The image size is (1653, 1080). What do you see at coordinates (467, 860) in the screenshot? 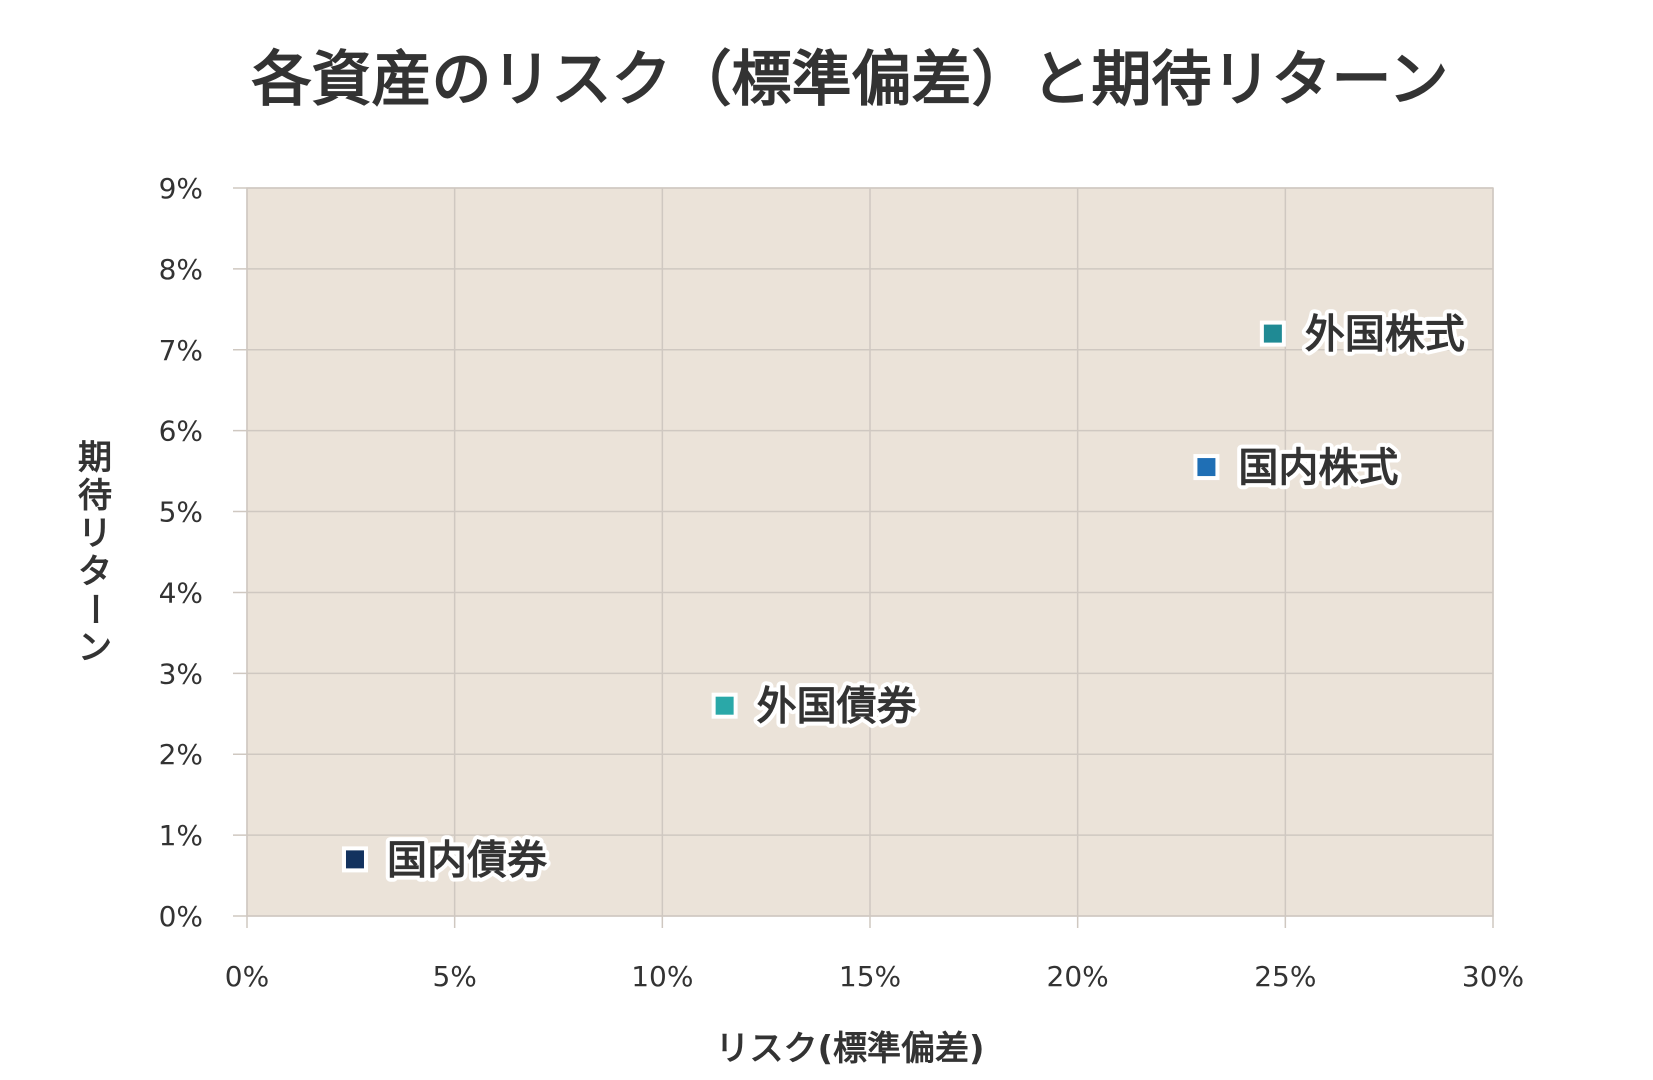
I see `point-label: 国内債券` at bounding box center [467, 860].